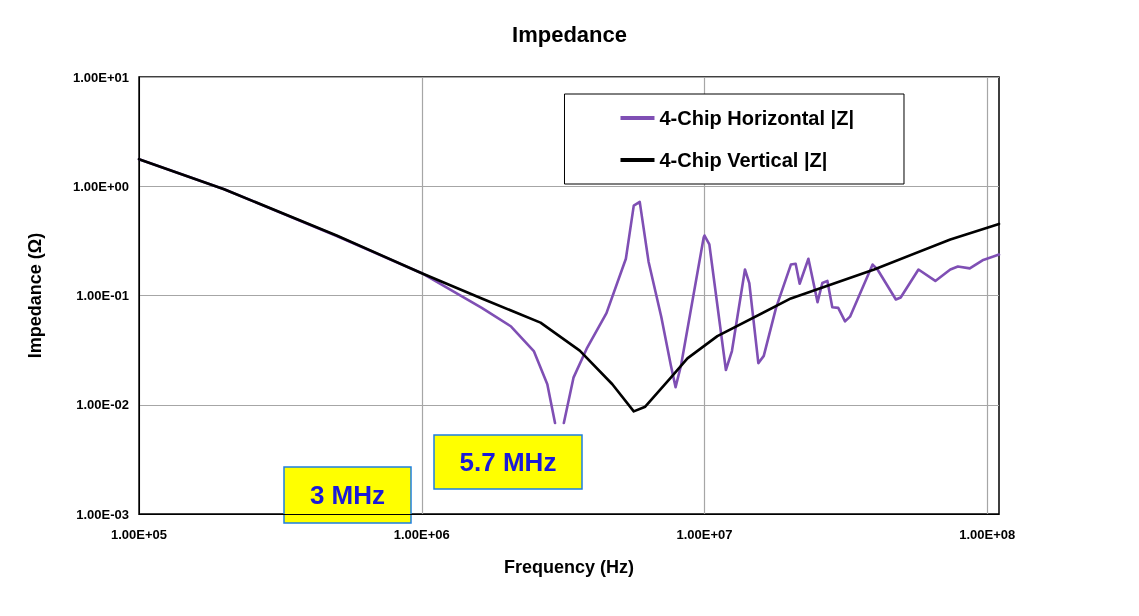  Describe the element at coordinates (987, 534) in the screenshot. I see `x-tick-label: 1.00E+08` at that location.